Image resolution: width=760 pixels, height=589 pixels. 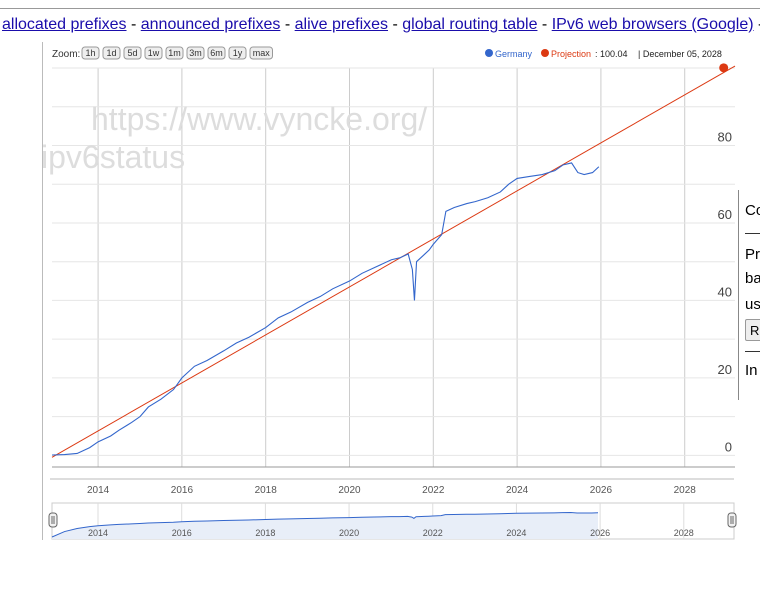 What do you see at coordinates (210, 24) in the screenshot?
I see `nav-link-announced-prefixes: announced prefixes` at bounding box center [210, 24].